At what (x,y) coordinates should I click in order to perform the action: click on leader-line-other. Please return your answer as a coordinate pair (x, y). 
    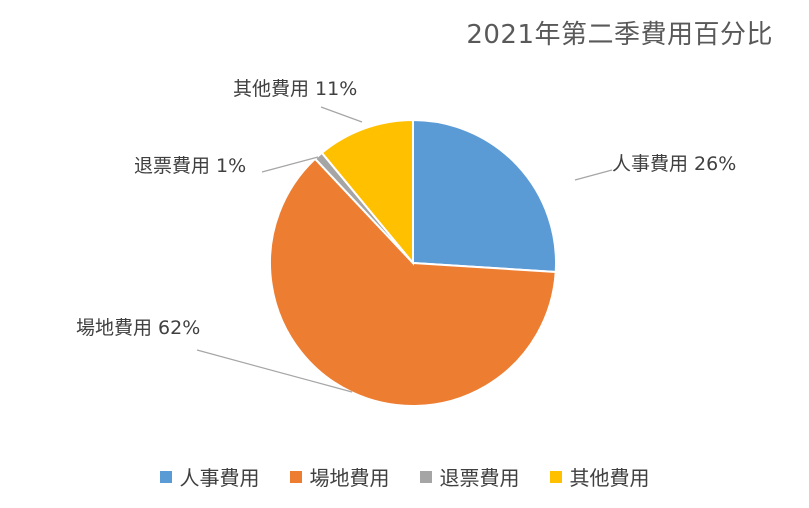
    Looking at the image, I should click on (341, 114).